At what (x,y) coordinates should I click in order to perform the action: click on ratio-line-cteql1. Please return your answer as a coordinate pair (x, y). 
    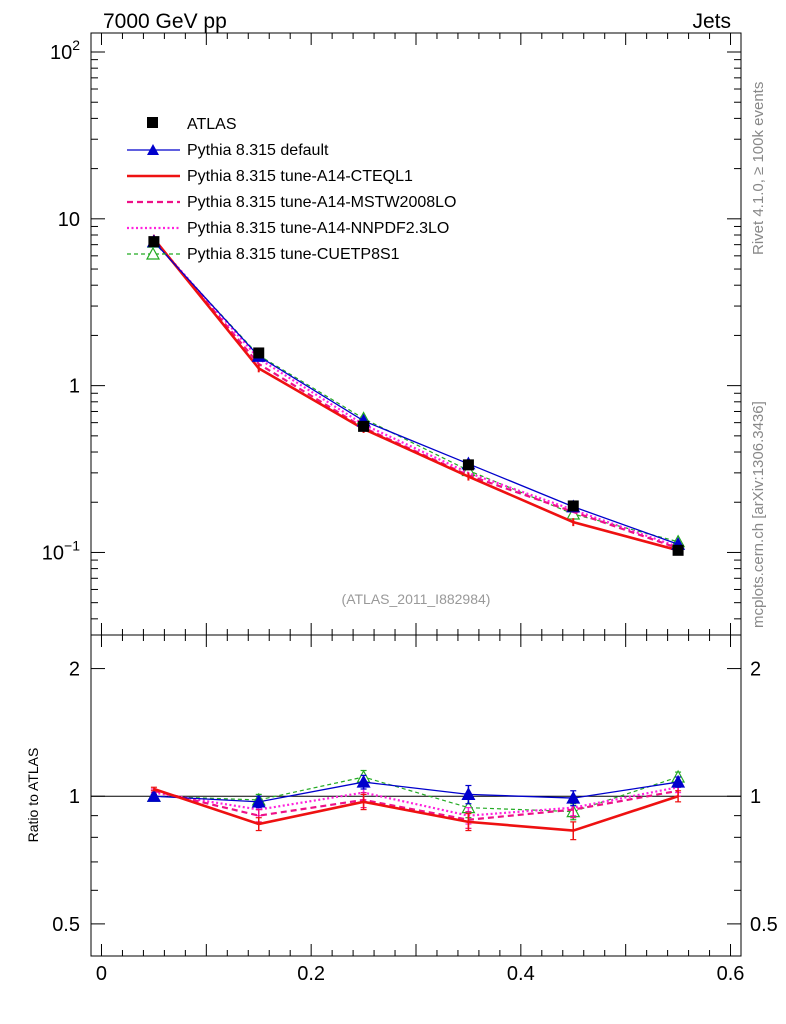
    Looking at the image, I should click on (416, 809).